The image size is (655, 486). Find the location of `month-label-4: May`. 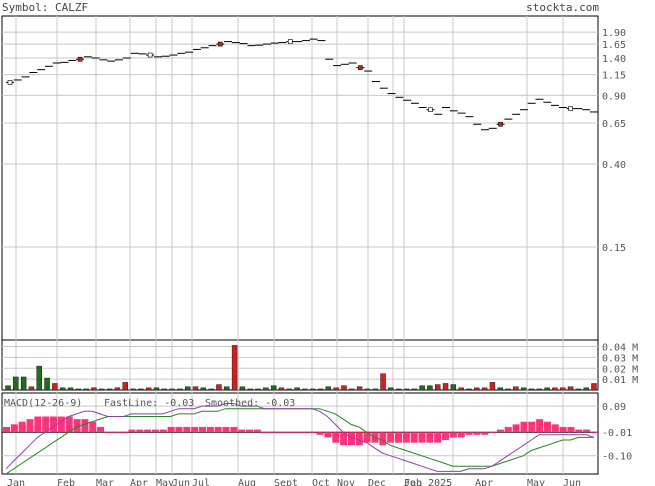

month-label-4: May is located at coordinates (165, 482).